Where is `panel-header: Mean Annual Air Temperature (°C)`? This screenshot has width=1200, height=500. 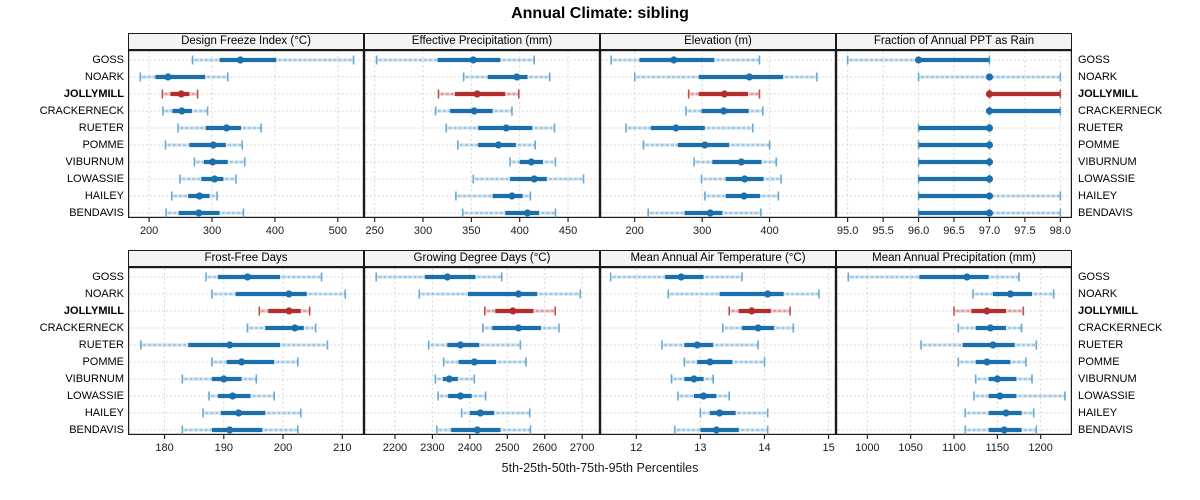
panel-header: Mean Annual Air Temperature (°C) is located at coordinates (718, 258).